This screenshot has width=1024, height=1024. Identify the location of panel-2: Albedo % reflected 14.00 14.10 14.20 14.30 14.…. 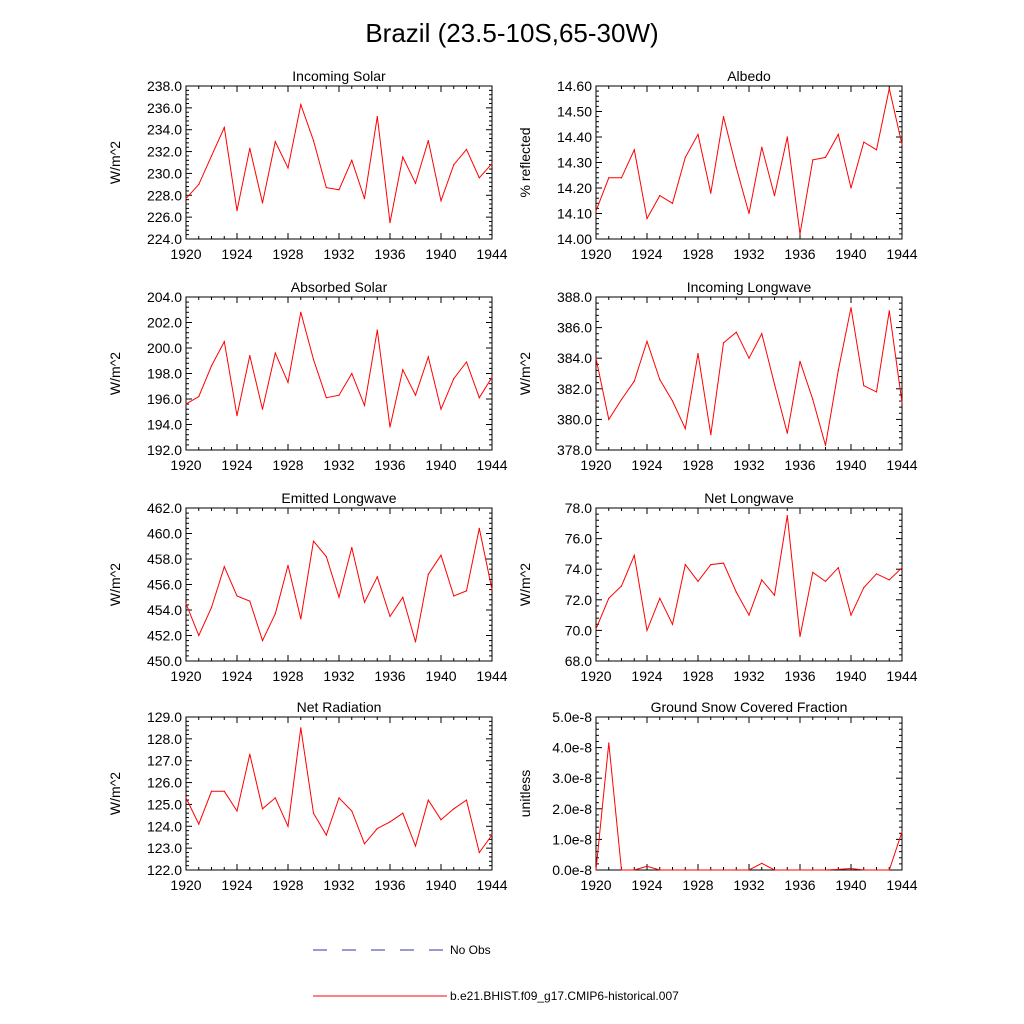
(717, 165).